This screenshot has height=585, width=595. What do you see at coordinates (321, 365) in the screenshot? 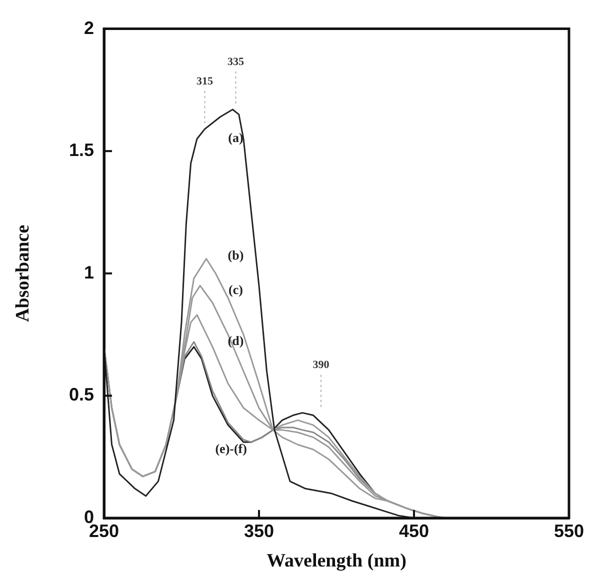
I see `annotation: 390` at bounding box center [321, 365].